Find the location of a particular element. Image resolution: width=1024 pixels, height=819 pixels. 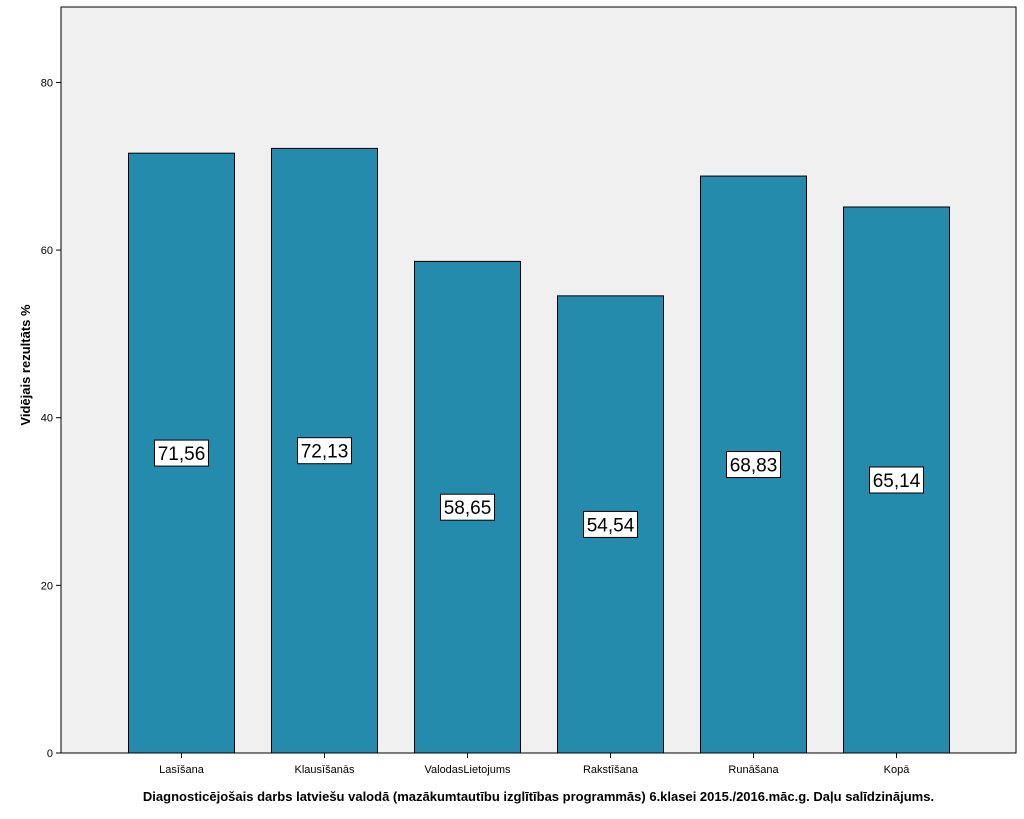

data-label: 58,65 is located at coordinates (467, 507).